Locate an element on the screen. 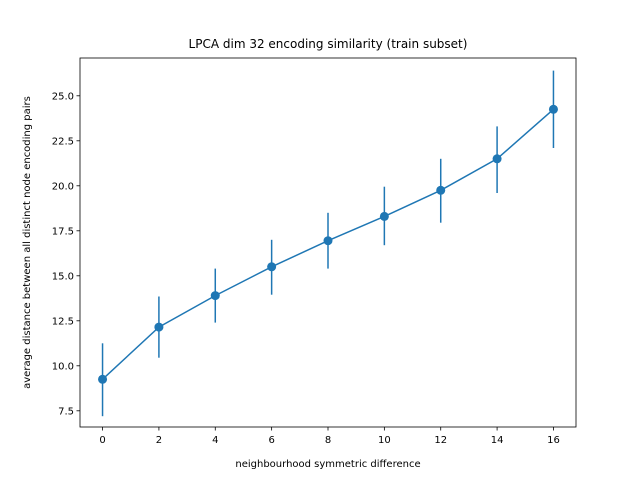 This screenshot has height=480, width=640. x-tick-label: 2 is located at coordinates (159, 440).